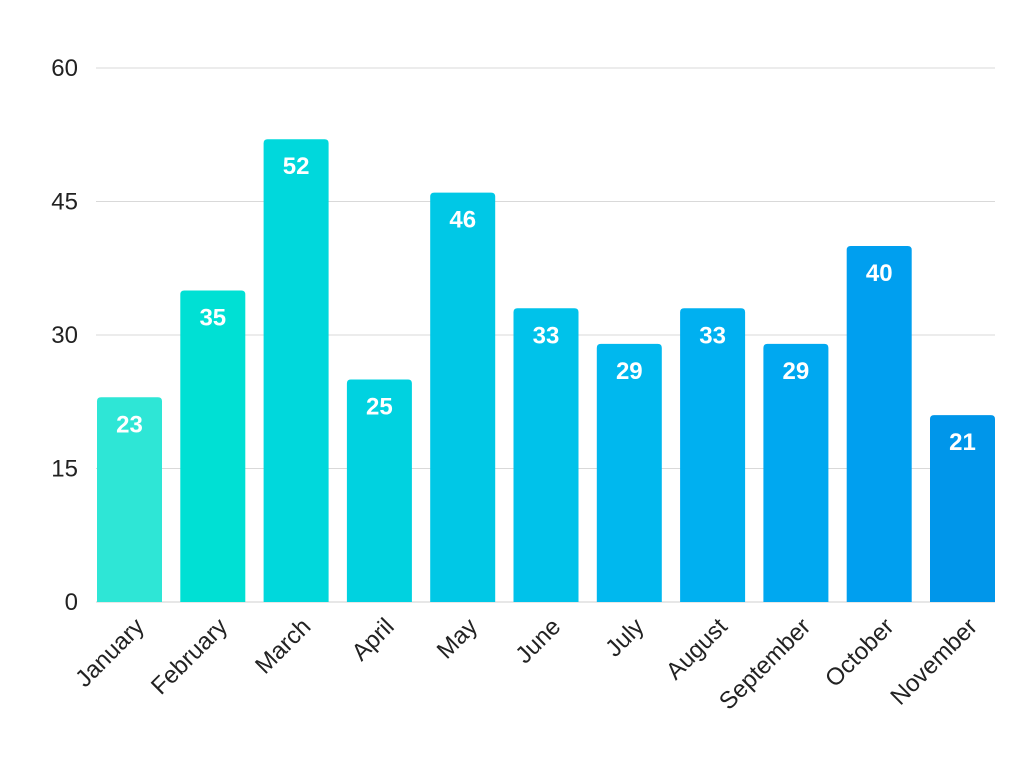 The width and height of the screenshot is (1024, 768). What do you see at coordinates (859, 652) in the screenshot?
I see `x-tick-label-october: October` at bounding box center [859, 652].